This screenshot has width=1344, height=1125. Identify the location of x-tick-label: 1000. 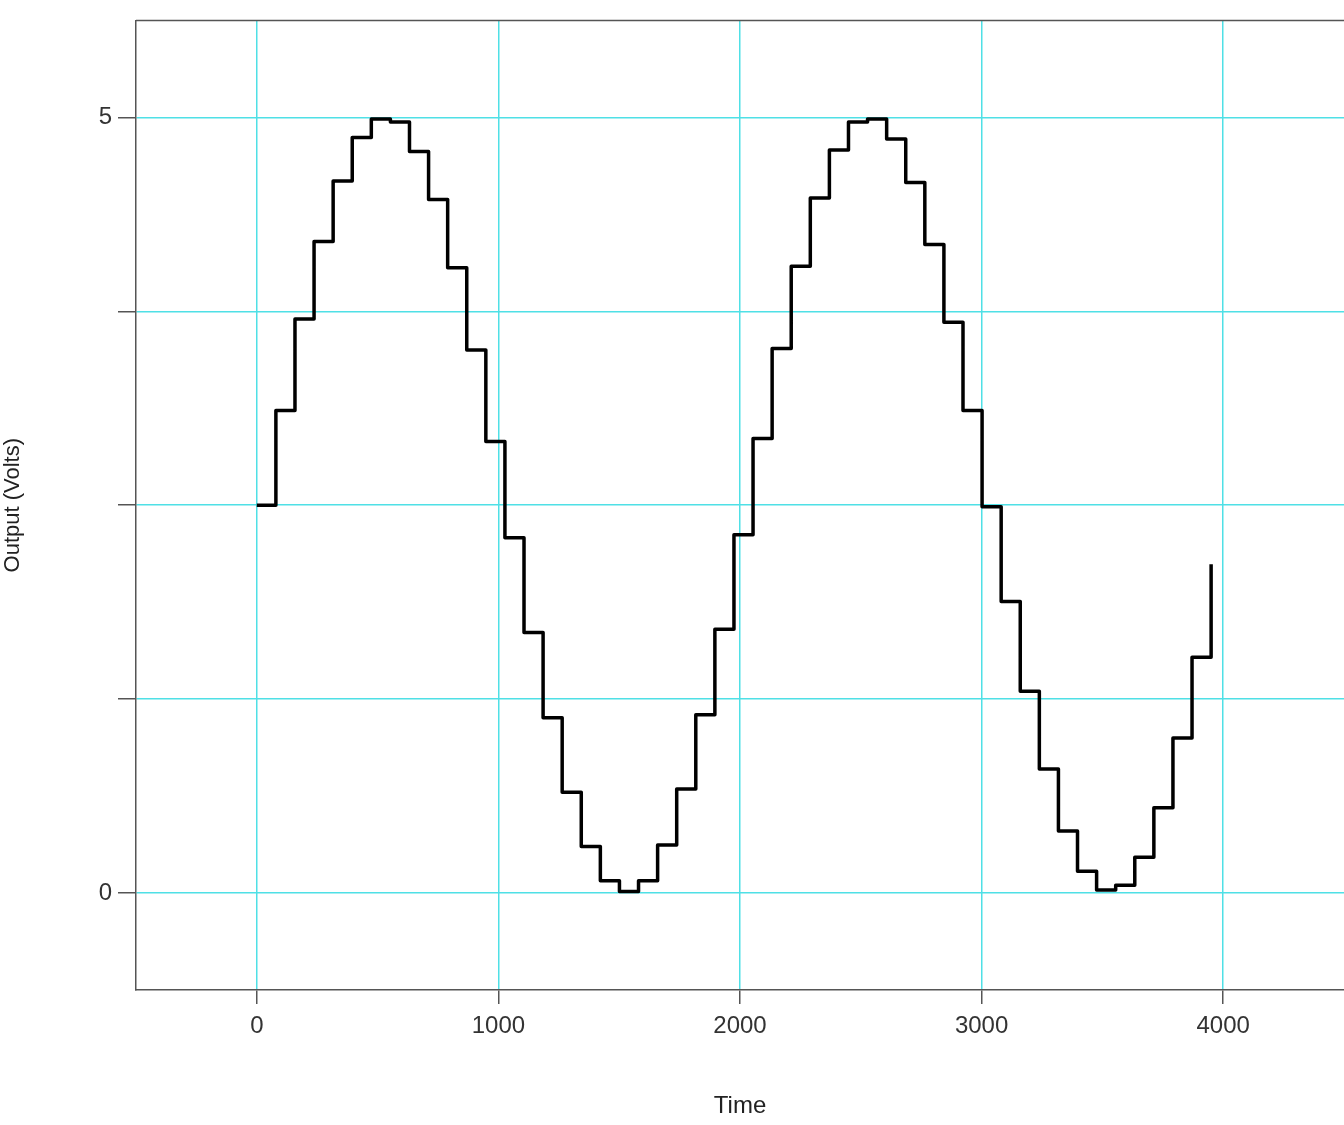
(498, 1025).